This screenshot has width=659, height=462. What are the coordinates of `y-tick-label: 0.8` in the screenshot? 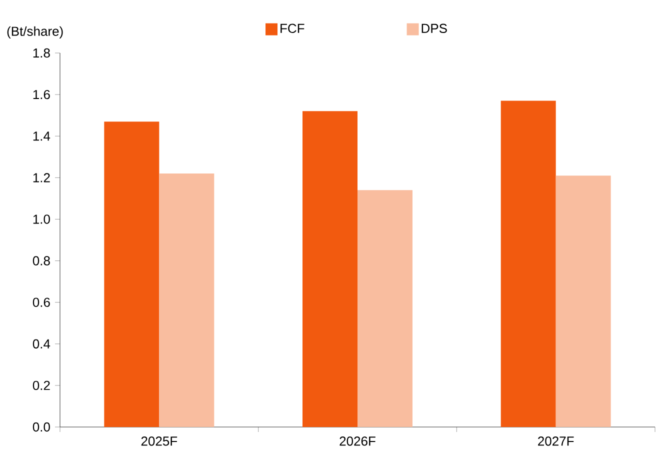 It's located at (41, 261).